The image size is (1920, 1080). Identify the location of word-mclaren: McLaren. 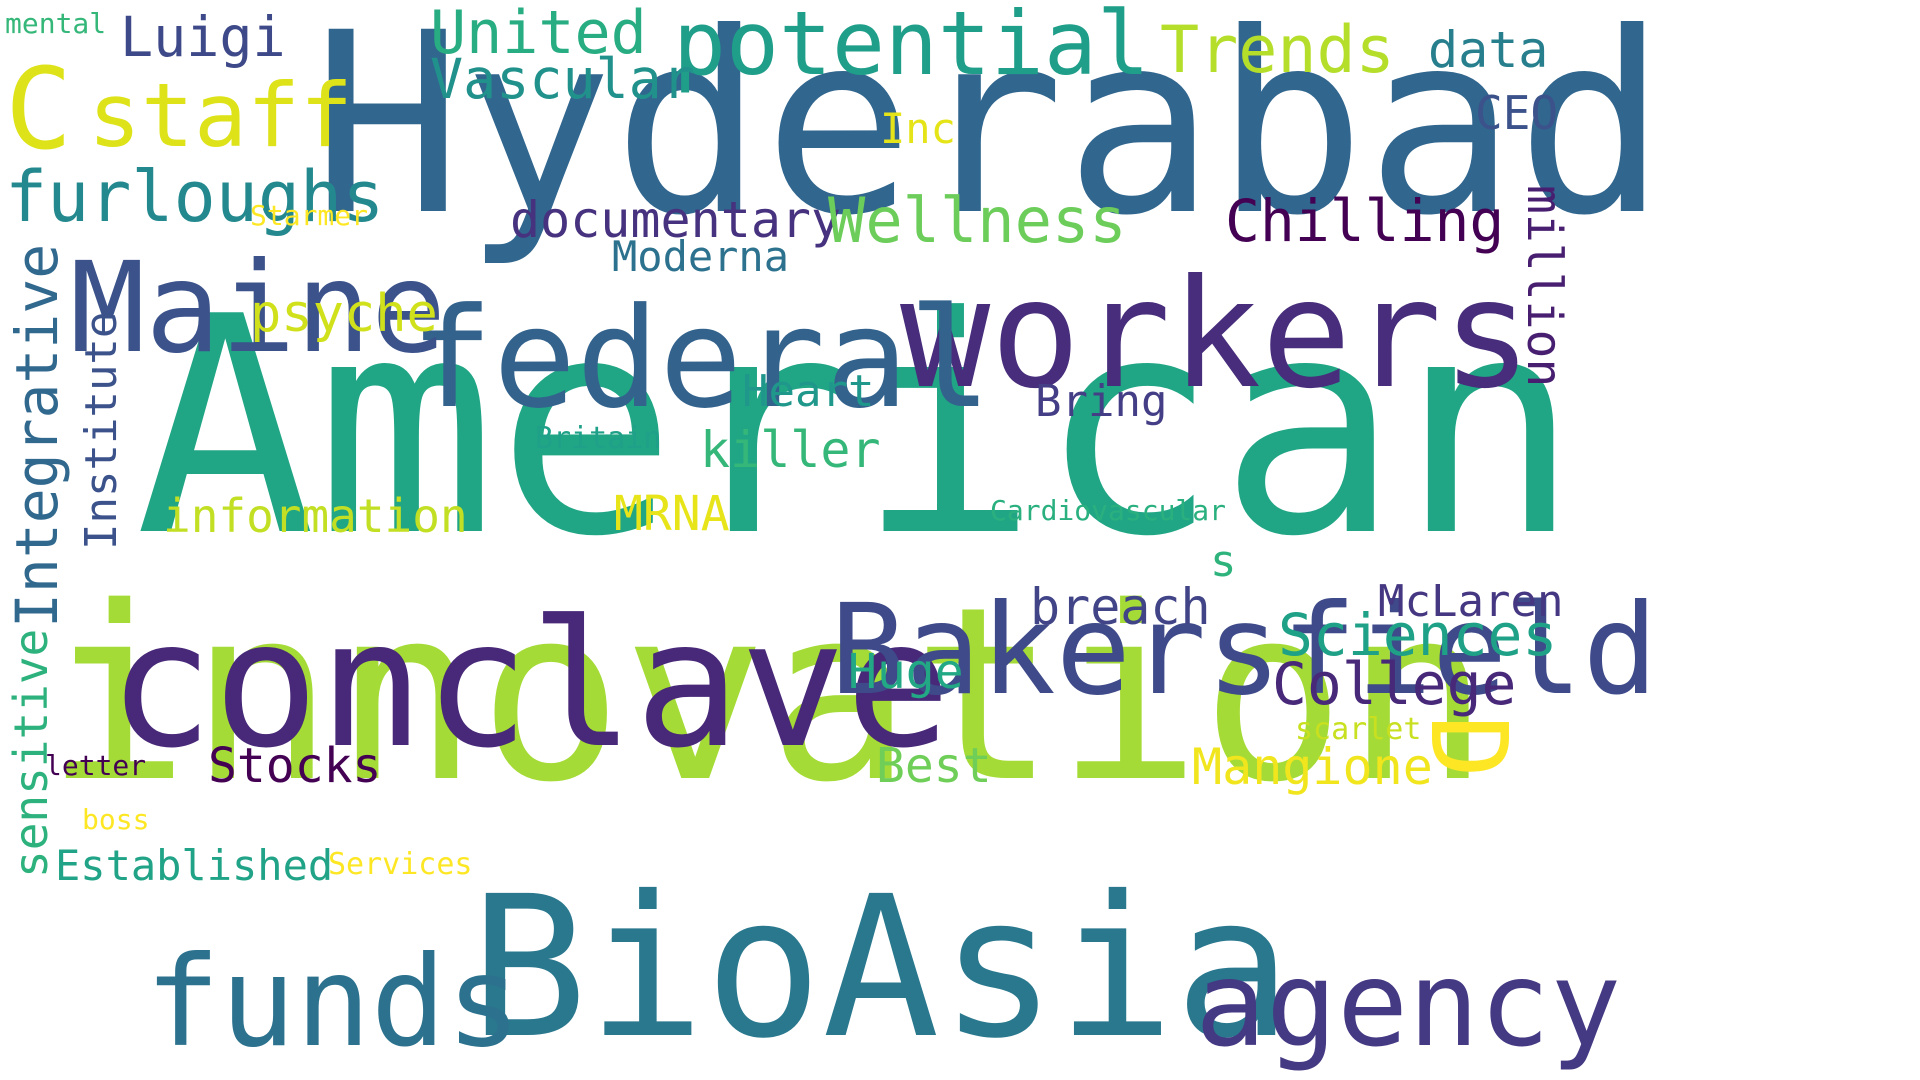
(1471, 601).